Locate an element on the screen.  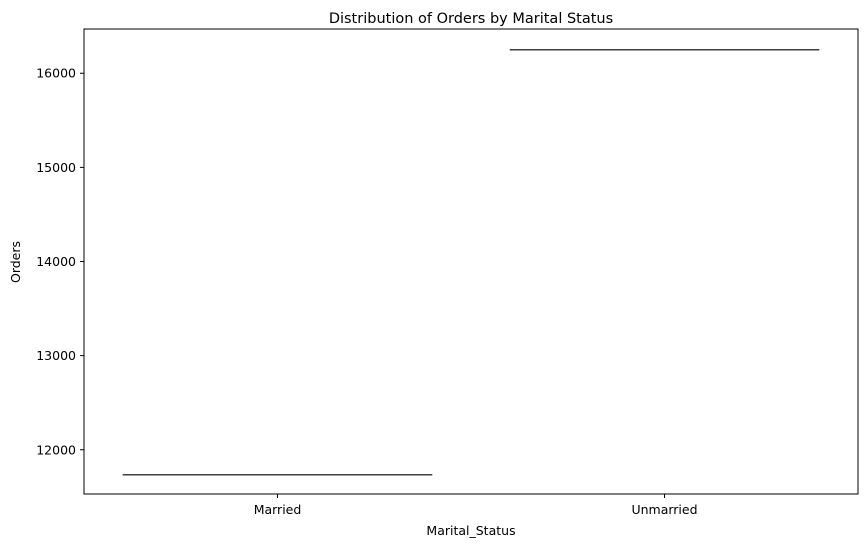
y-tick-label: 12000 is located at coordinates (56, 449).